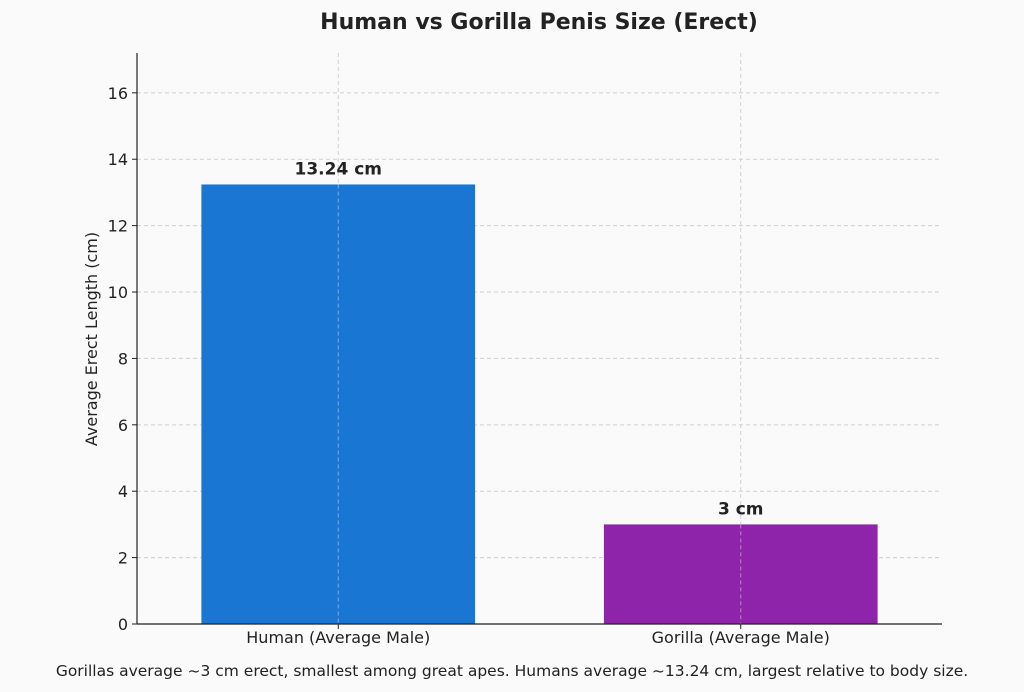 The height and width of the screenshot is (692, 1024). What do you see at coordinates (118, 93) in the screenshot?
I see `y-tick-label: 16` at bounding box center [118, 93].